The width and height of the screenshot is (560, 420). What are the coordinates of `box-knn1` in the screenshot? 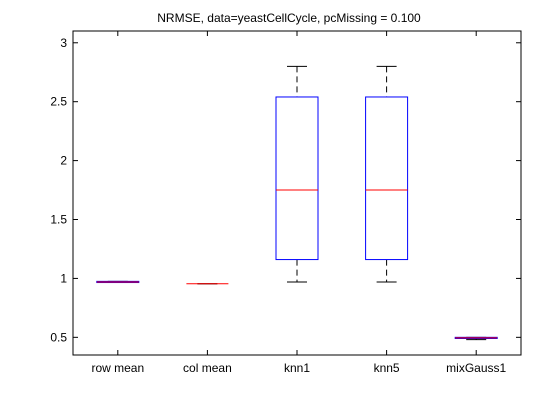 It's located at (297, 174).